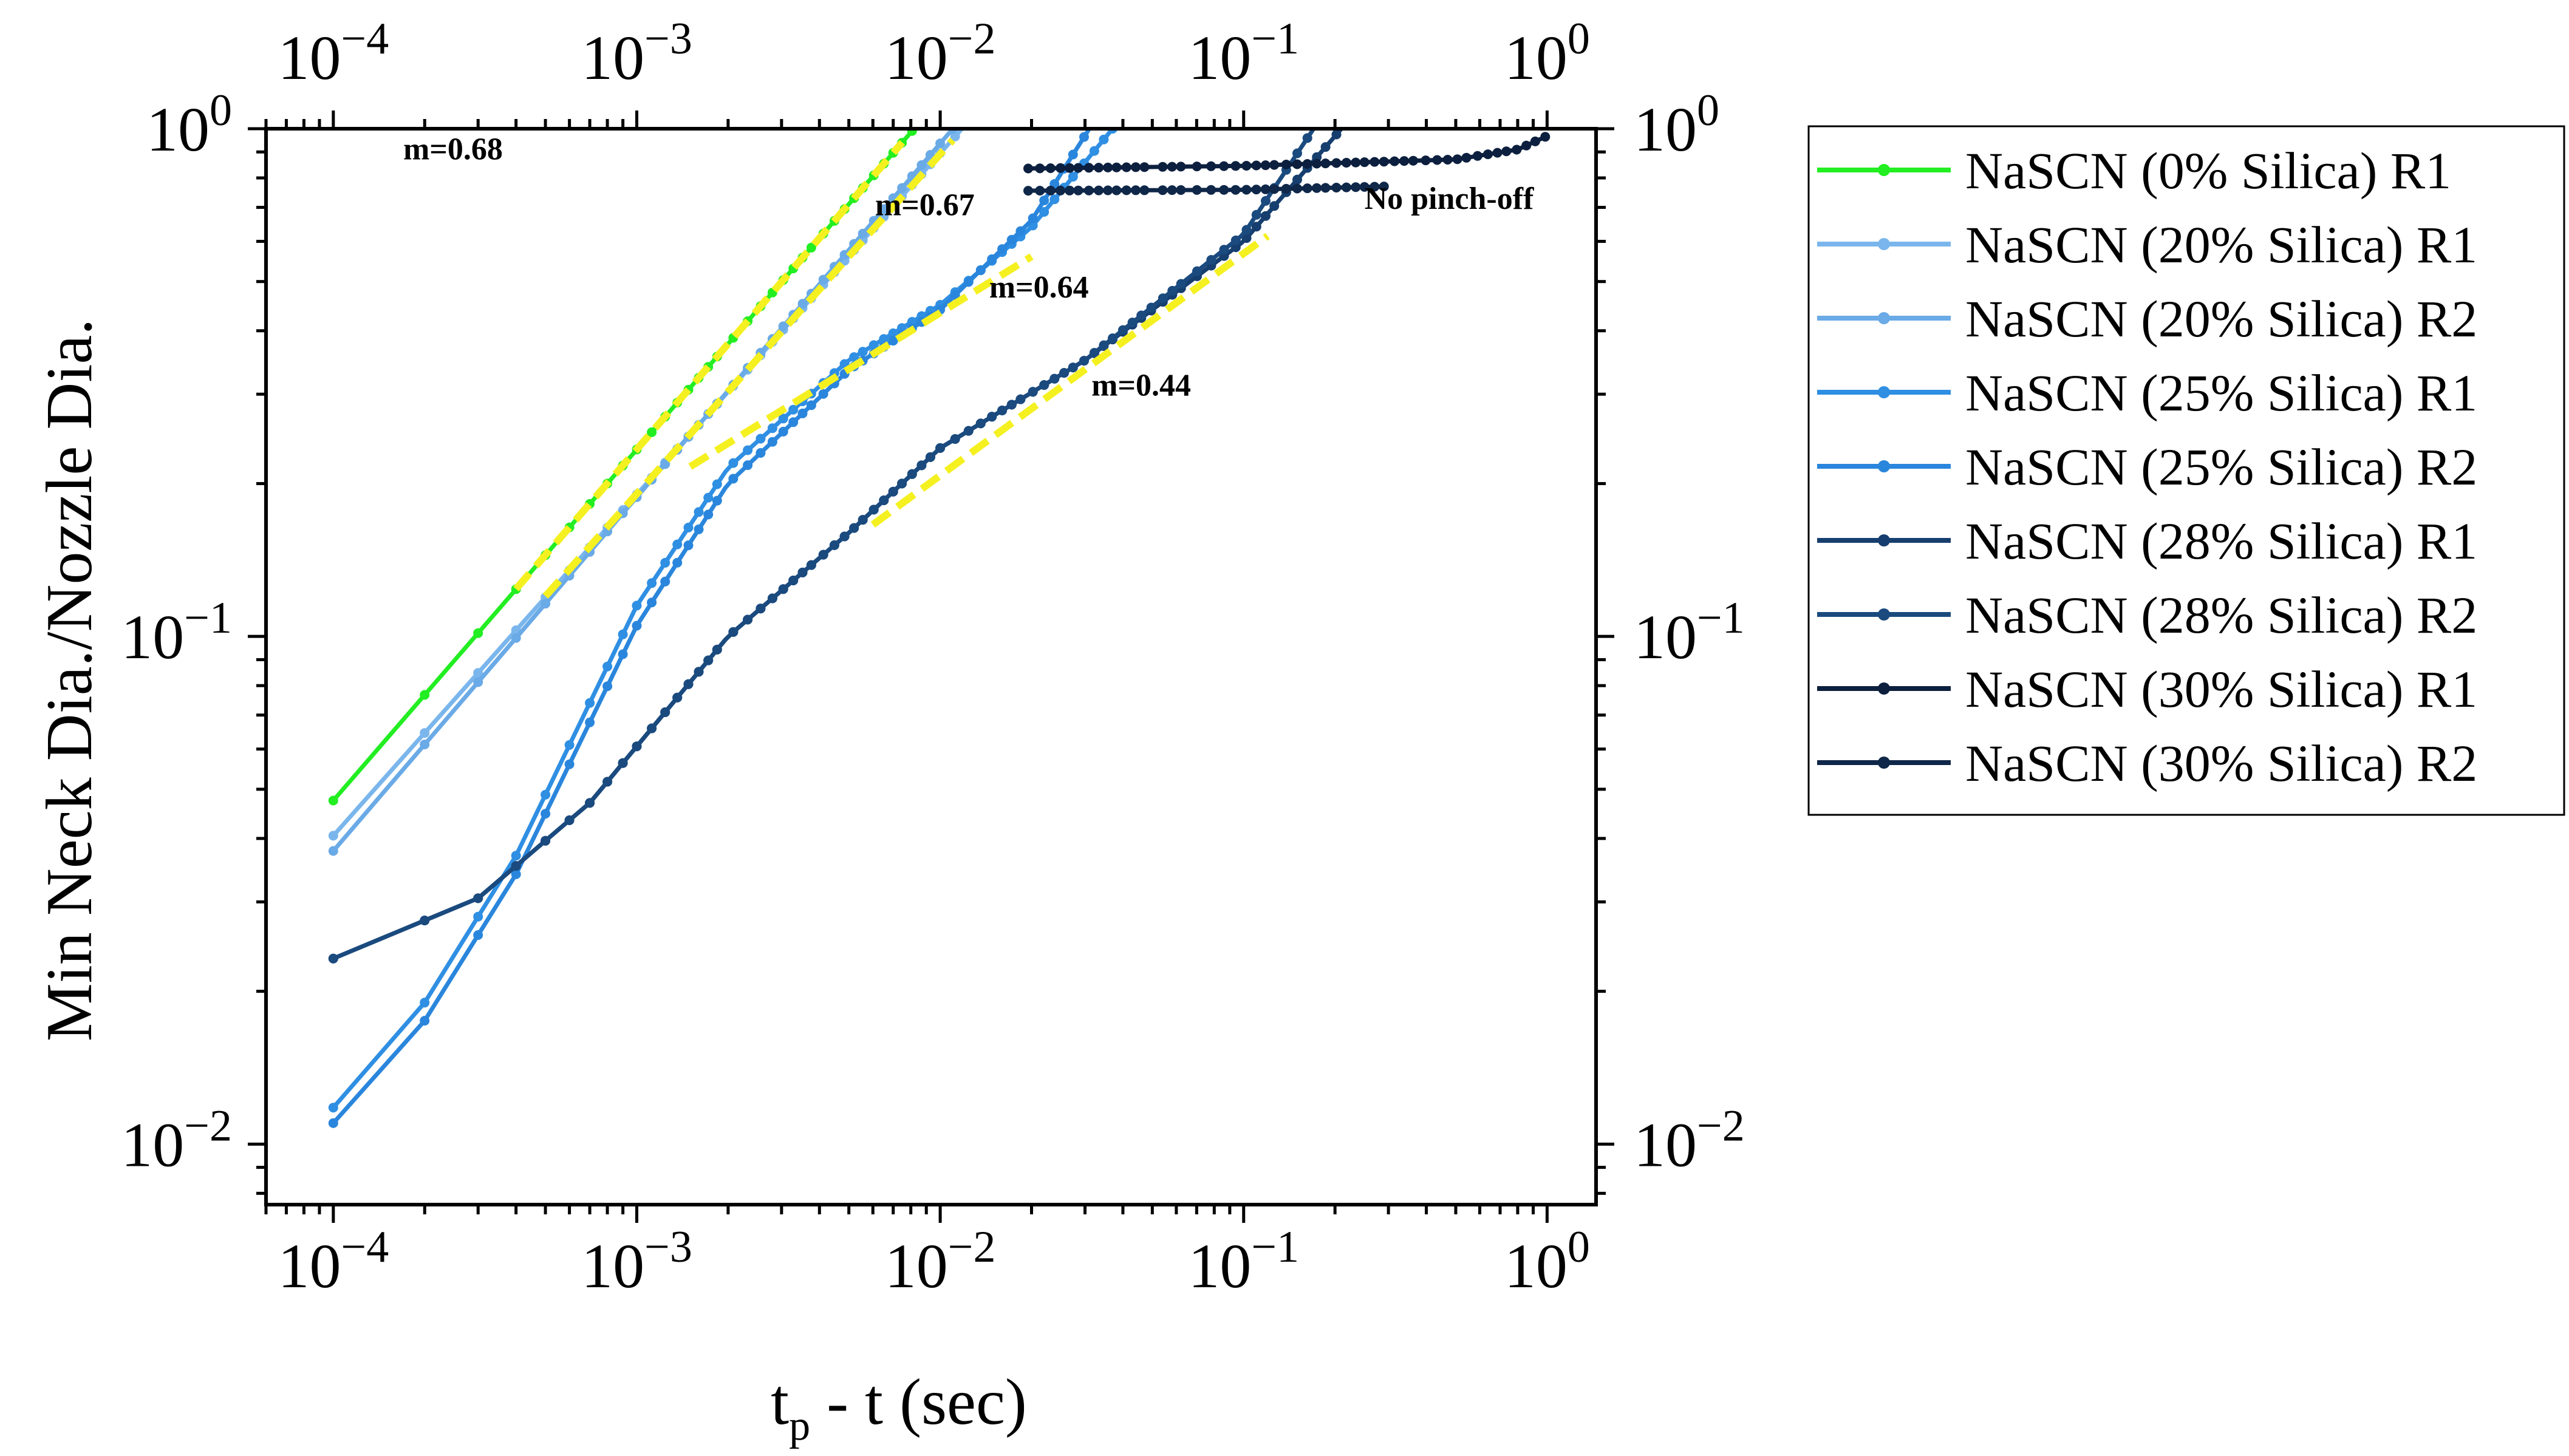 The image size is (2569, 1456). What do you see at coordinates (2147, 467) in the screenshot?
I see `legend-item: NaSCN (25% Silica) R2` at bounding box center [2147, 467].